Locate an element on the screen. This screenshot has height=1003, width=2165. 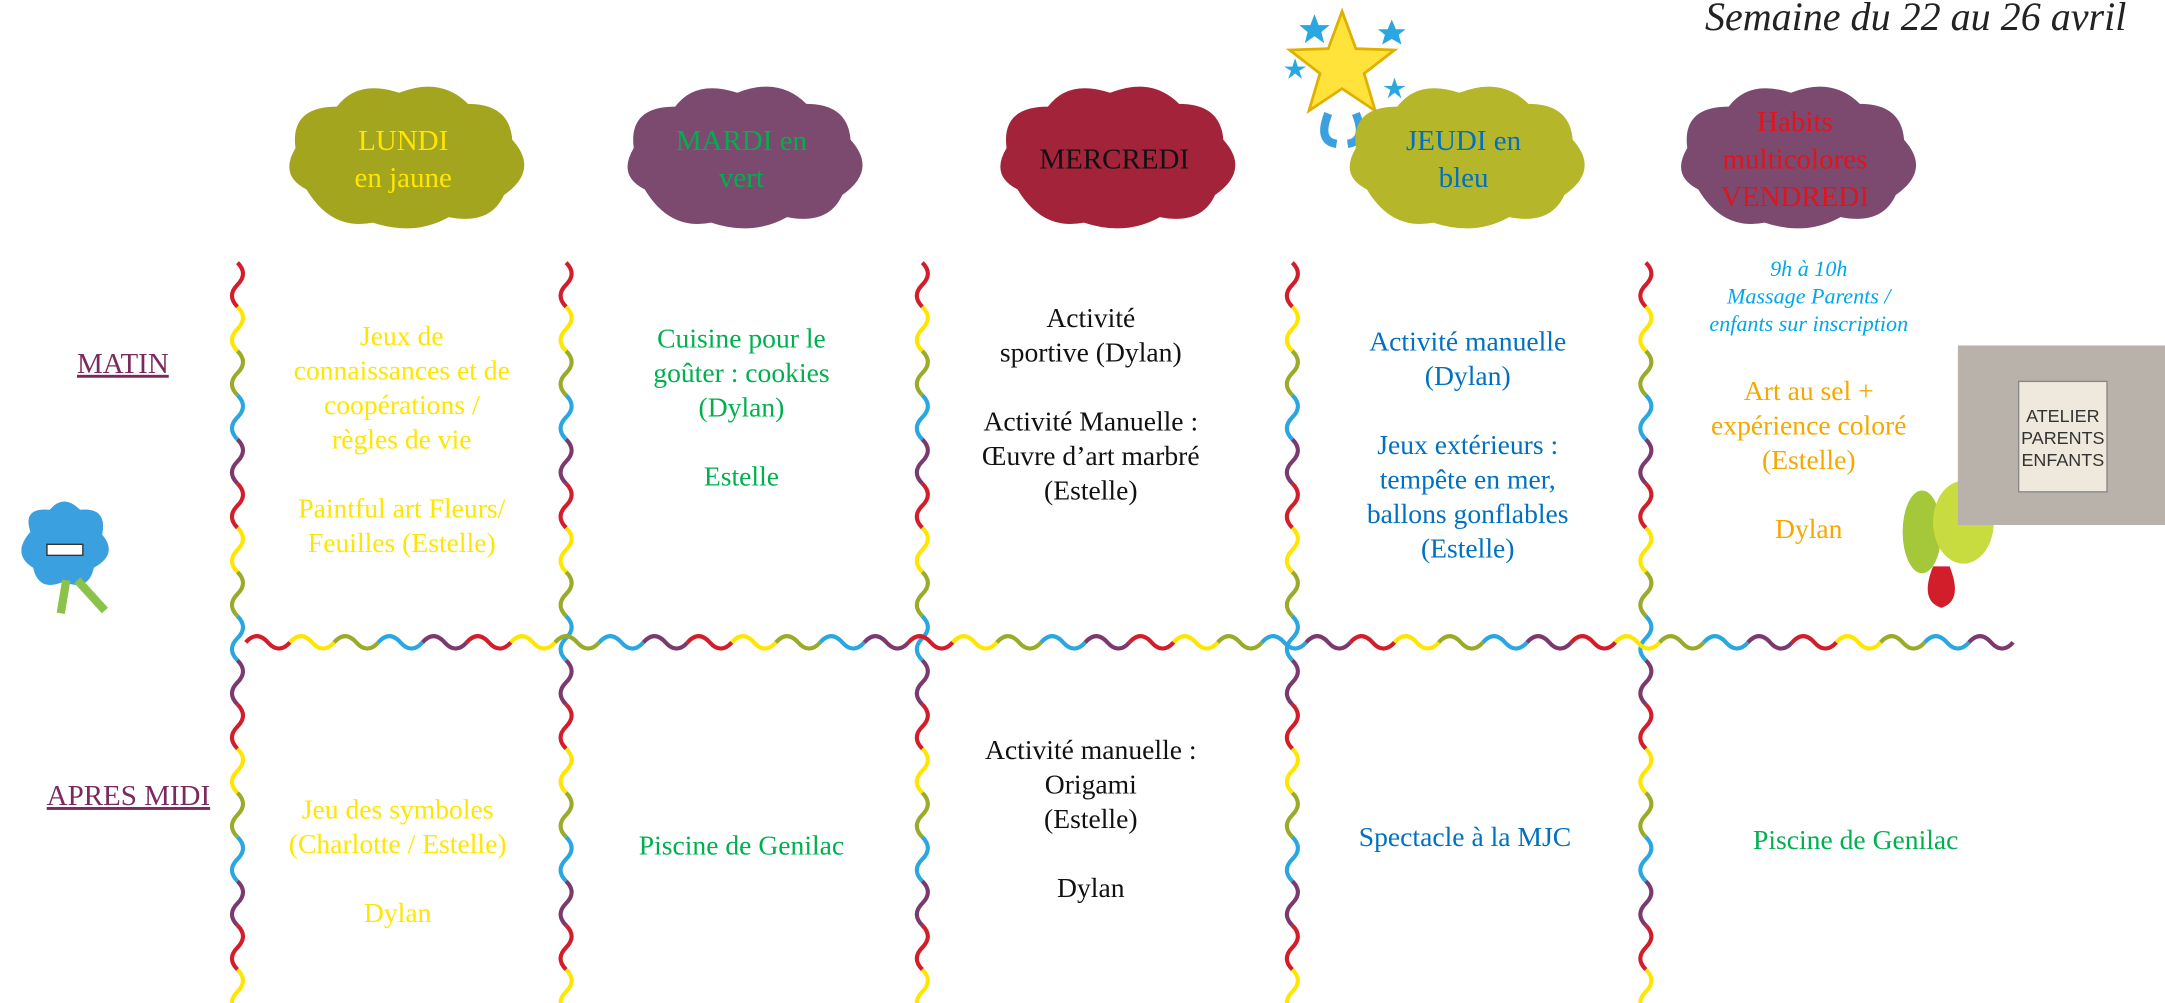
cell-text: Activité manuelle : is located at coordinates (1091, 749).